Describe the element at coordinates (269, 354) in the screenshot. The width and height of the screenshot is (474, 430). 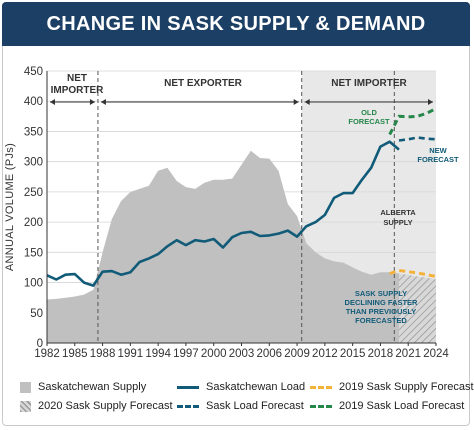
I see `x-tick-label: 2006` at that location.